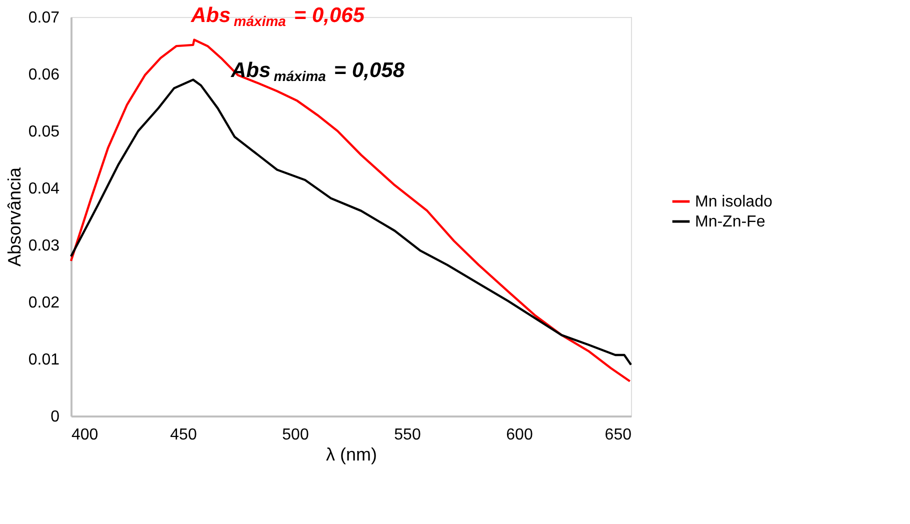 This screenshot has width=910, height=524. I want to click on y-tick-label: 0.06, so click(44, 75).